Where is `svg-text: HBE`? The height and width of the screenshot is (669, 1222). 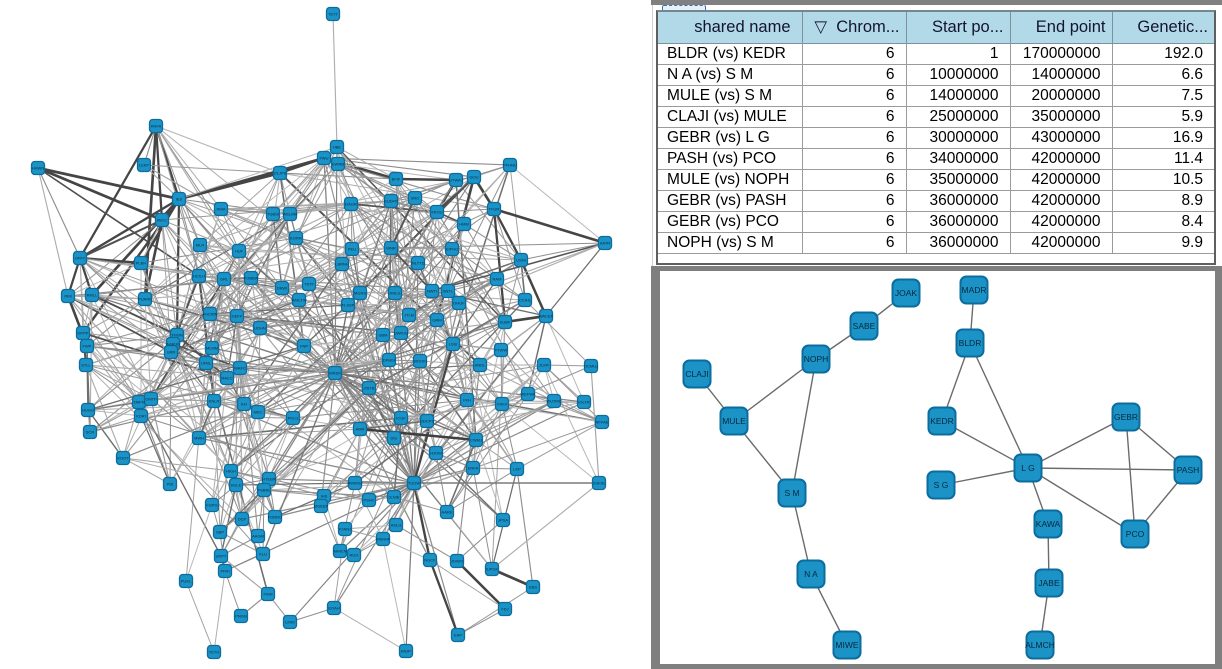 svg-text: HBE is located at coordinates (337, 147).